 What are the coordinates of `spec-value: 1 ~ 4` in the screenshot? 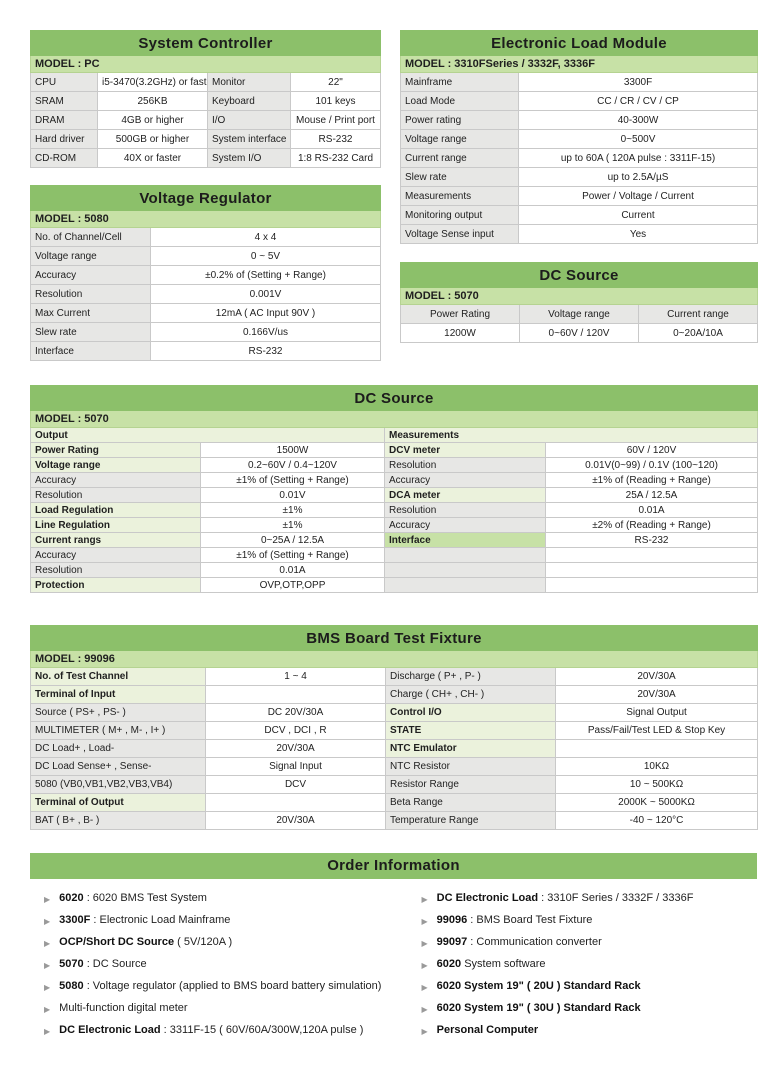 It's located at (295, 676).